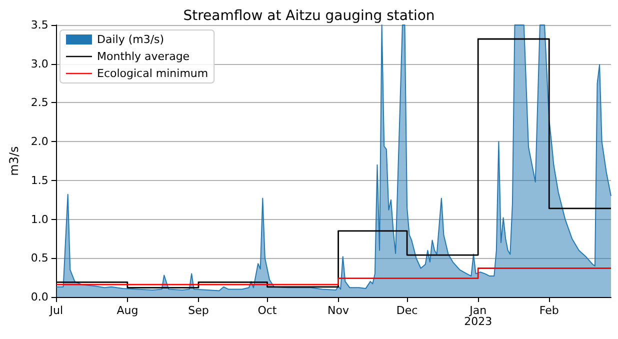 This screenshot has height=339, width=618. I want to click on x-tick-label: Sep, so click(198, 310).